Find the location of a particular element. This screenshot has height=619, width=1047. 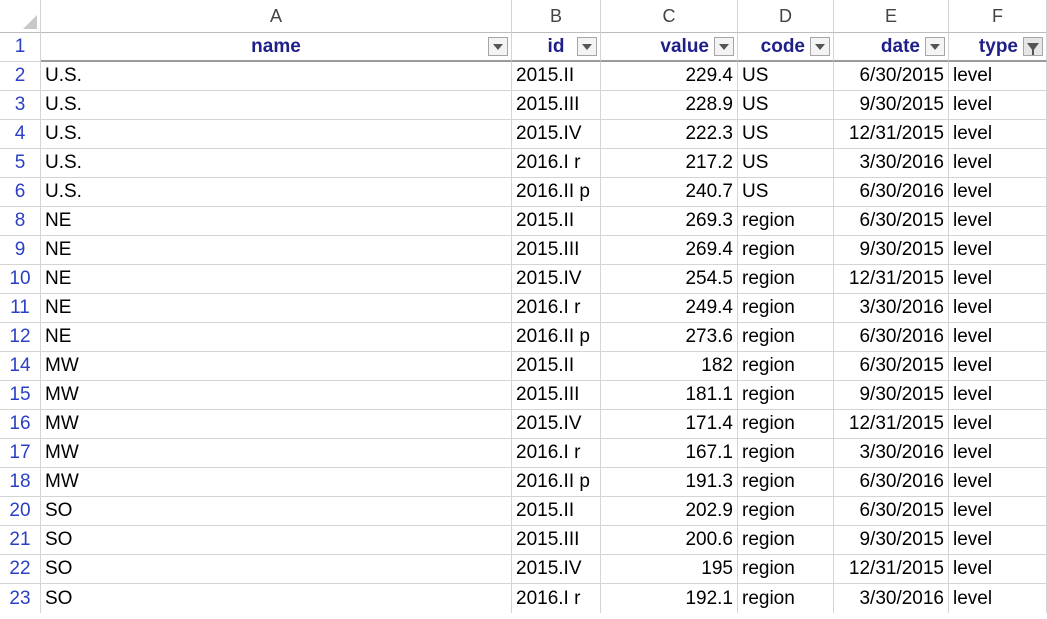

row-header: 21 is located at coordinates (20, 540).